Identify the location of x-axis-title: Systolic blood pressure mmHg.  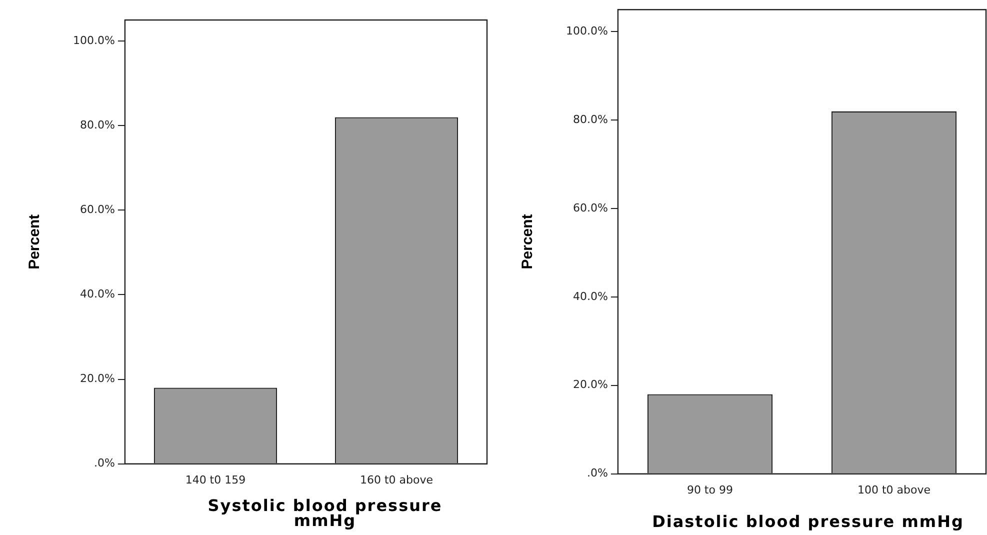
(325, 513).